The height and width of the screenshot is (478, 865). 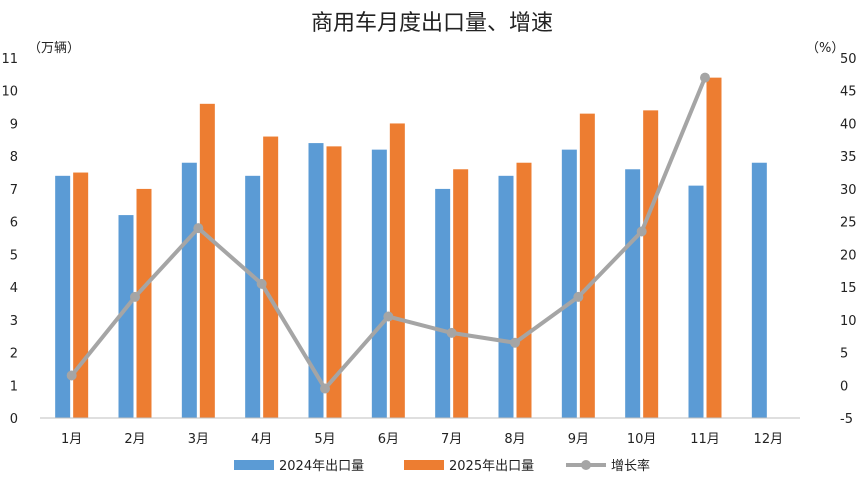 I want to click on bar-2025年出口量-2月, so click(x=144, y=303).